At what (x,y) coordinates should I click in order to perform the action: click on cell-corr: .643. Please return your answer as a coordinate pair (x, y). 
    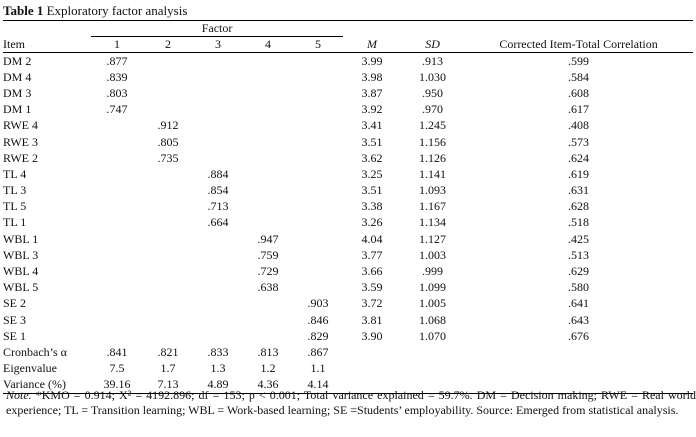
    Looking at the image, I should click on (579, 319).